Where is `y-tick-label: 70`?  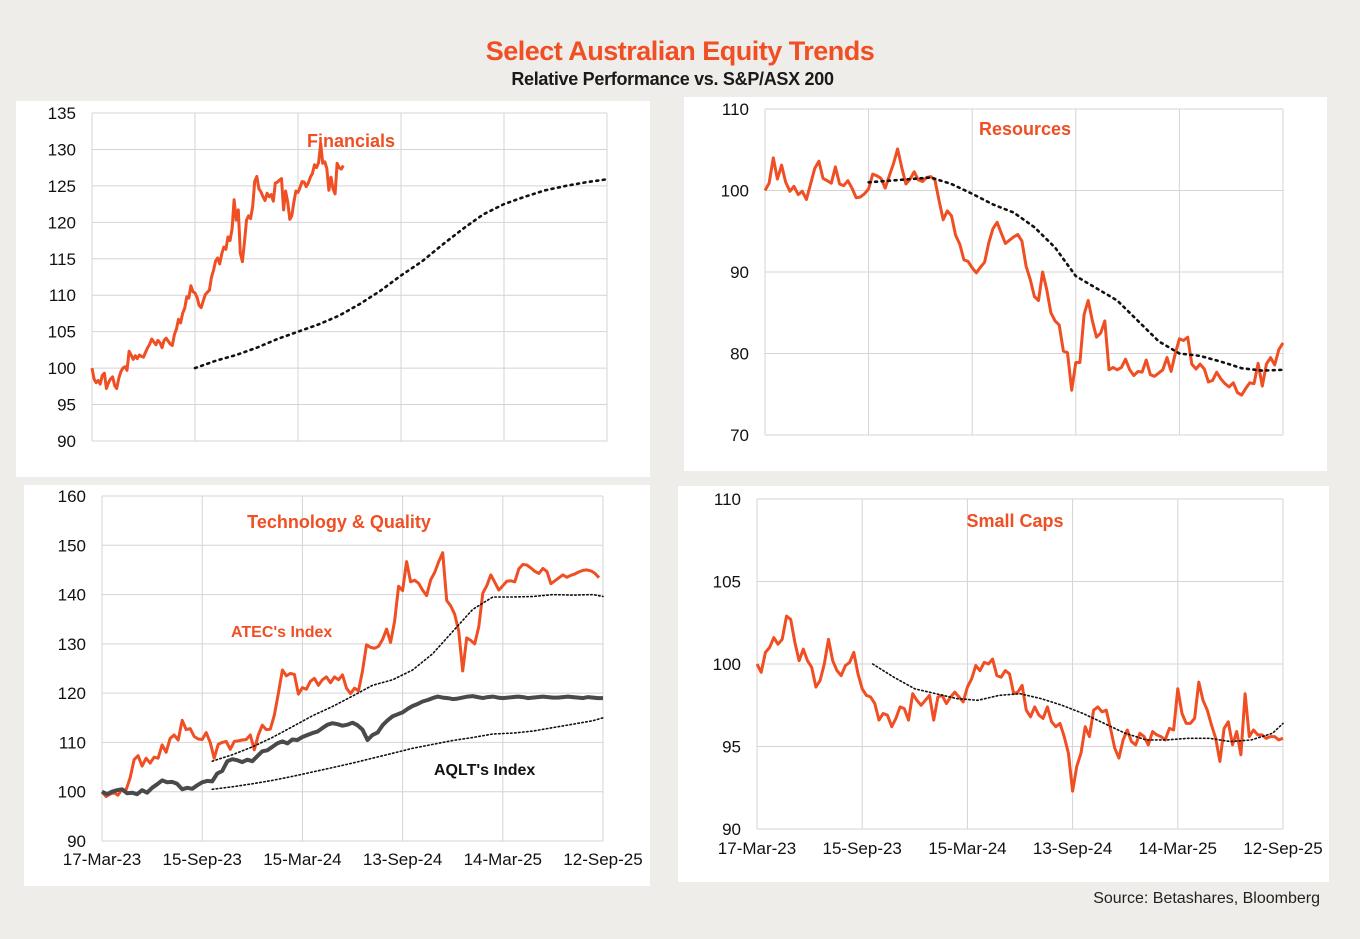 y-tick-label: 70 is located at coordinates (739, 435).